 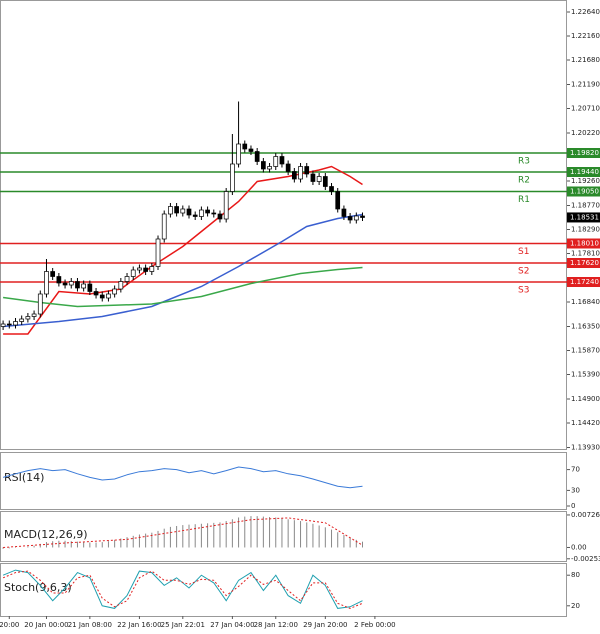 What do you see at coordinates (585, 351) in the screenshot?
I see `y-tick-label: 1.15870` at bounding box center [585, 351].